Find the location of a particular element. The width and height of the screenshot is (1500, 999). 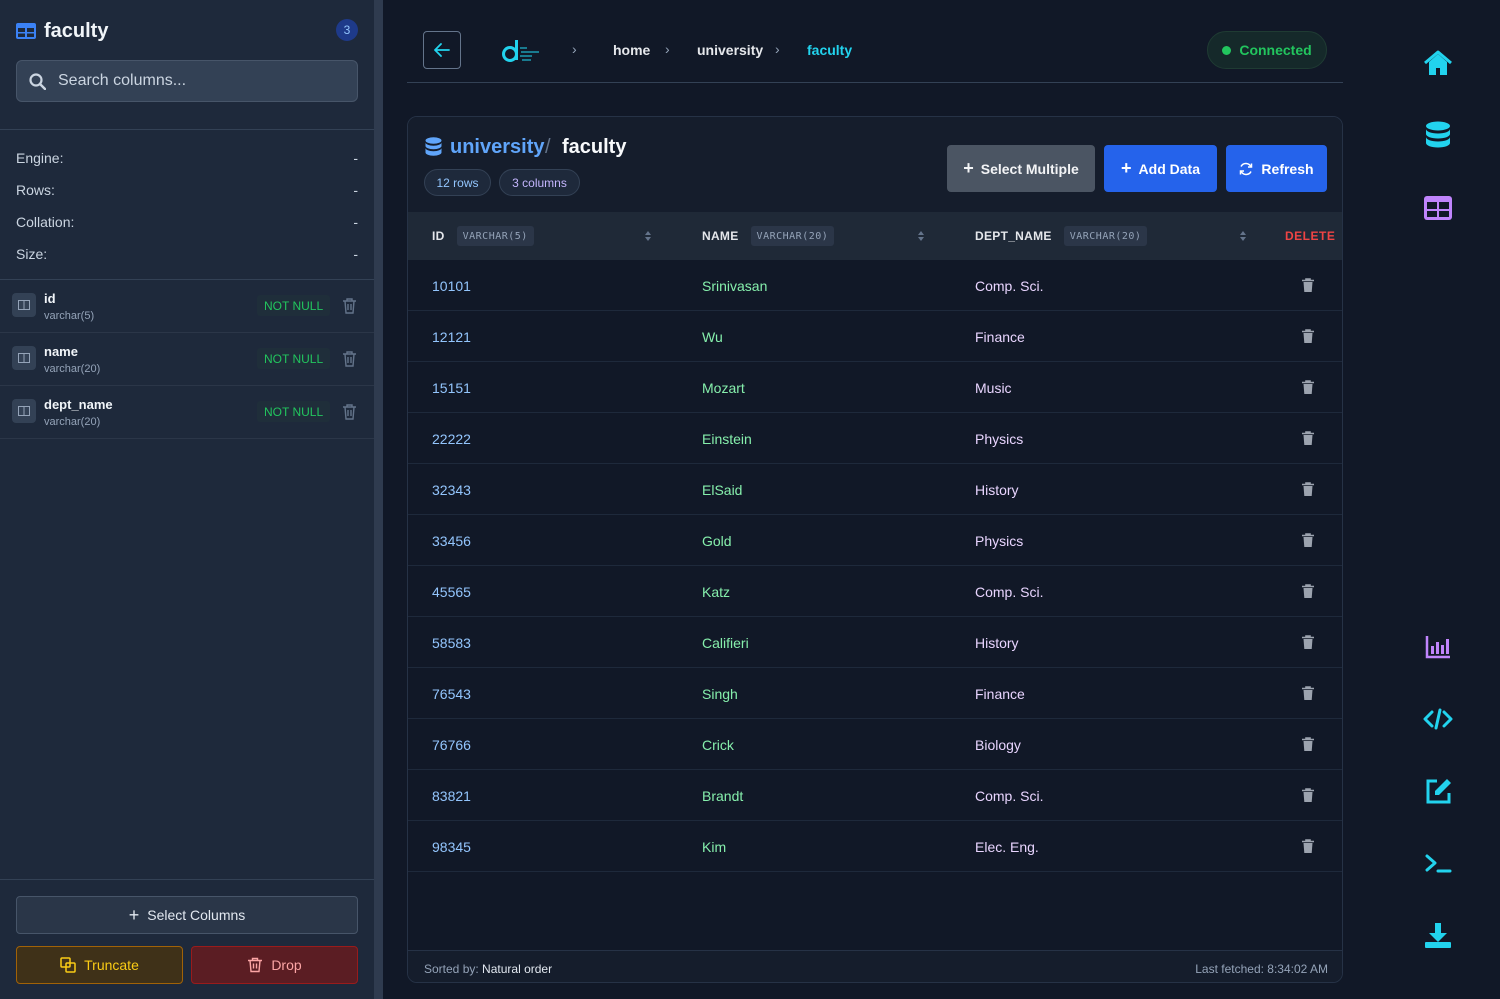

cell-id: 22222 is located at coordinates (451, 438).